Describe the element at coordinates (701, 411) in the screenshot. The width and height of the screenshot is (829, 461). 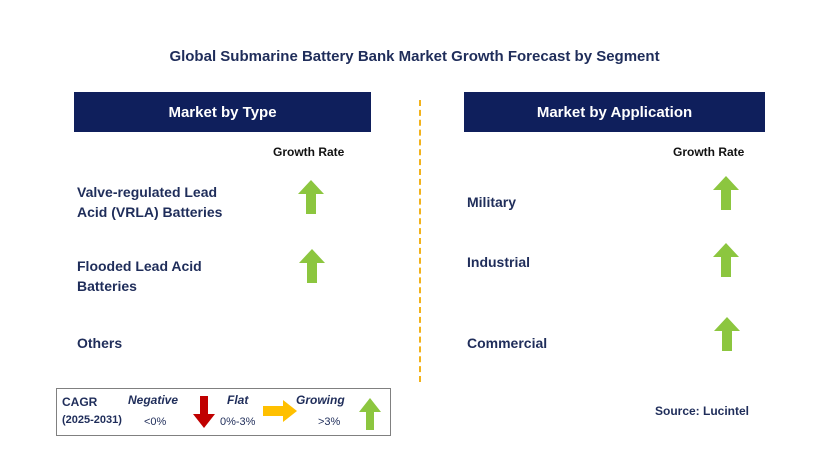
I see `source-label: Source: Lucintel` at that location.